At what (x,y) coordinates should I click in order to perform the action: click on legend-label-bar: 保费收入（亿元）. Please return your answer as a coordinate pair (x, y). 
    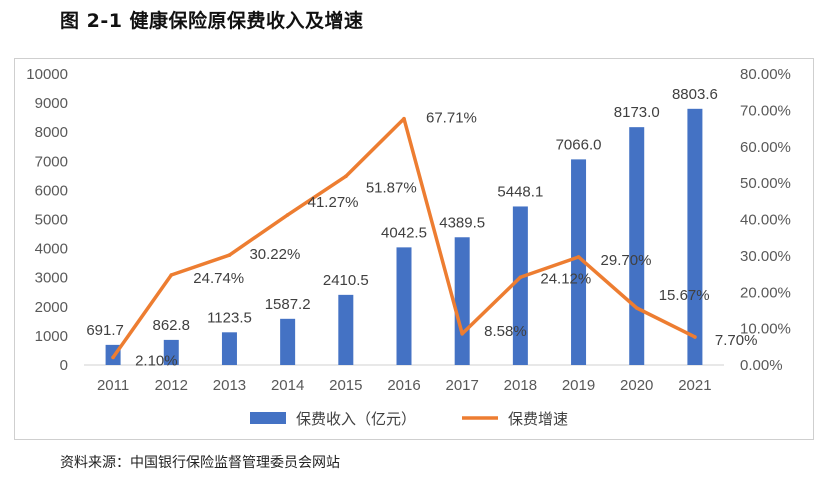
    Looking at the image, I should click on (356, 419).